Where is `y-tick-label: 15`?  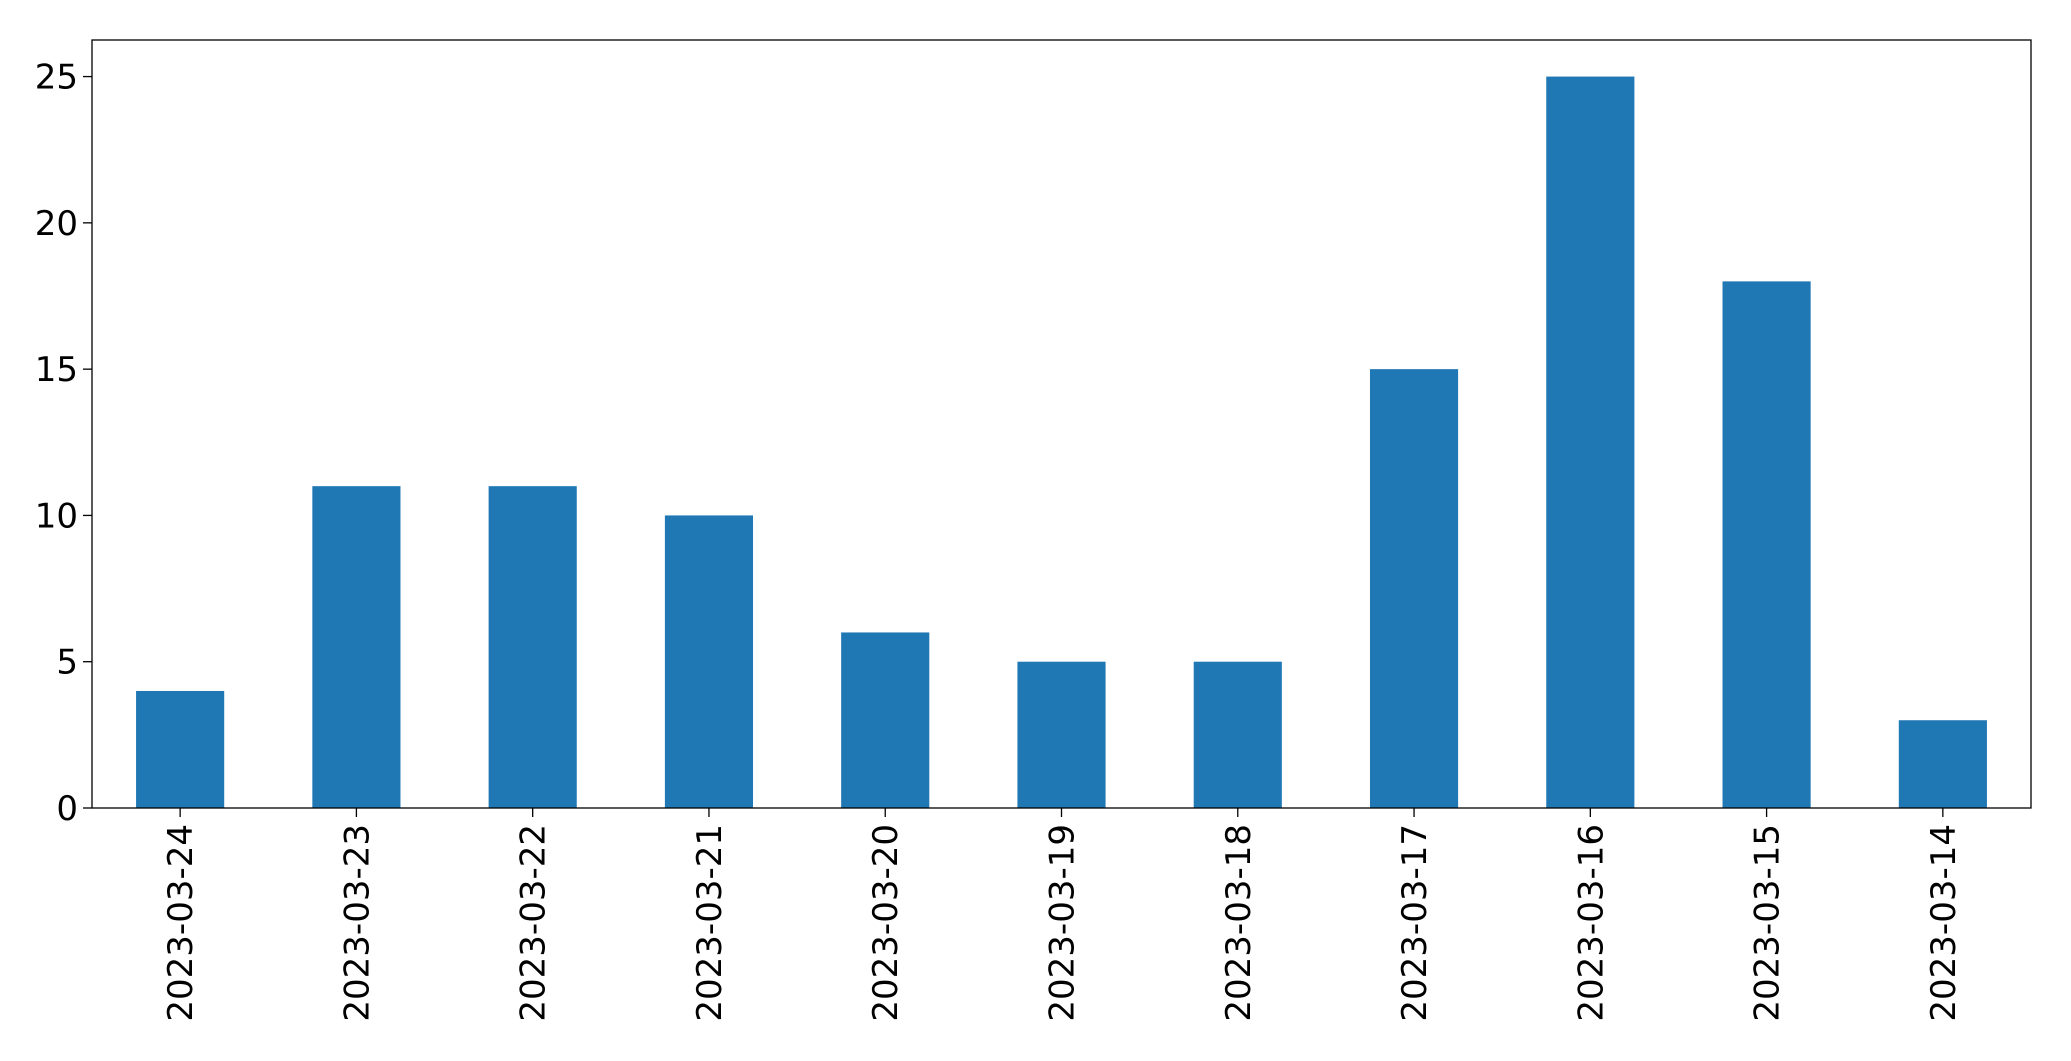
y-tick-label: 15 is located at coordinates (56, 370).